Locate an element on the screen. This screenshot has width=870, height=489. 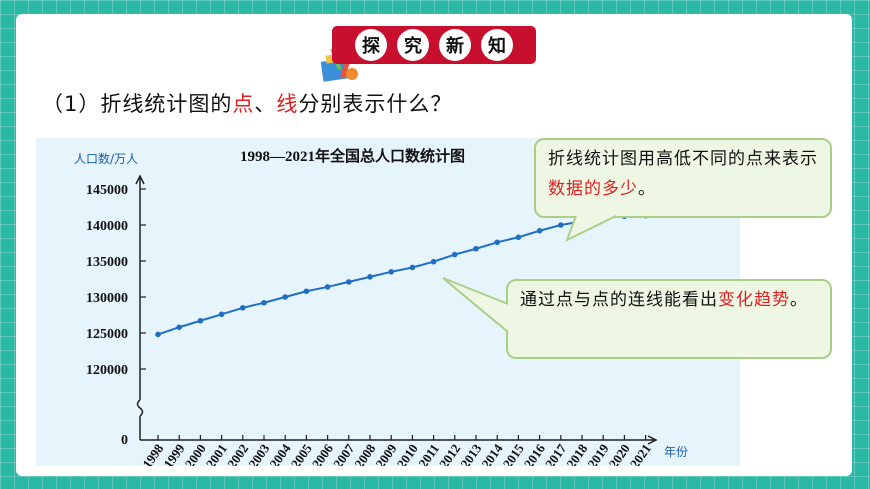
callout-line-end: 。 is located at coordinates (799, 300).